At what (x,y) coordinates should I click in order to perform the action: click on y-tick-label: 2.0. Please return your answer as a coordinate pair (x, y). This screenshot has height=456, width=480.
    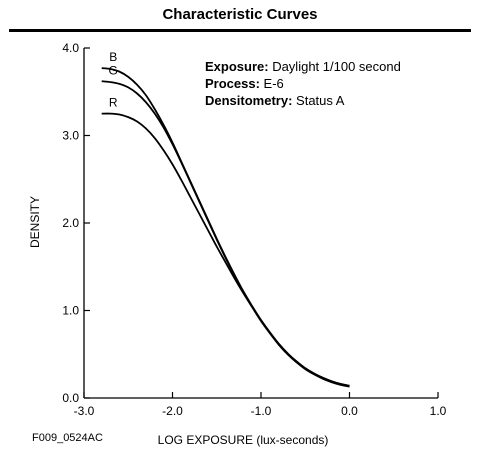
    Looking at the image, I should click on (70, 223).